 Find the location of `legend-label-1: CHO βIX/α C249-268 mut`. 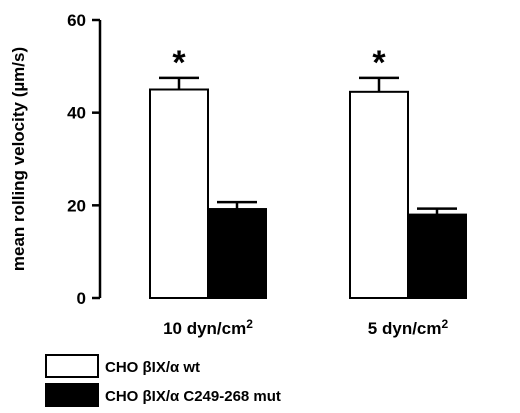

legend-label-1: CHO βIX/α C249-268 mut is located at coordinates (193, 396).